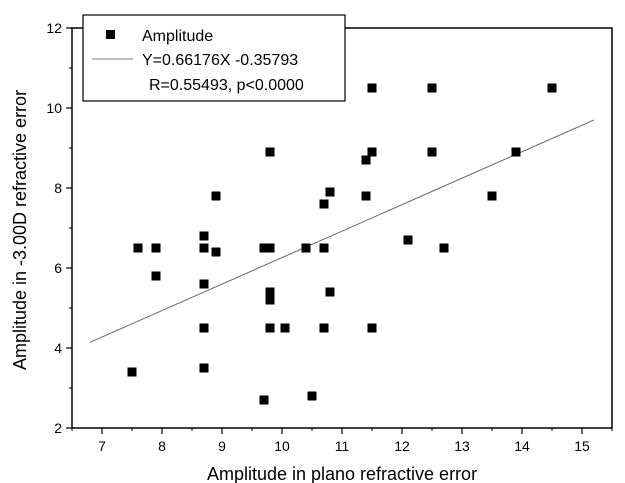 This screenshot has height=483, width=625. I want to click on x-tick-label: 7, so click(102, 446).